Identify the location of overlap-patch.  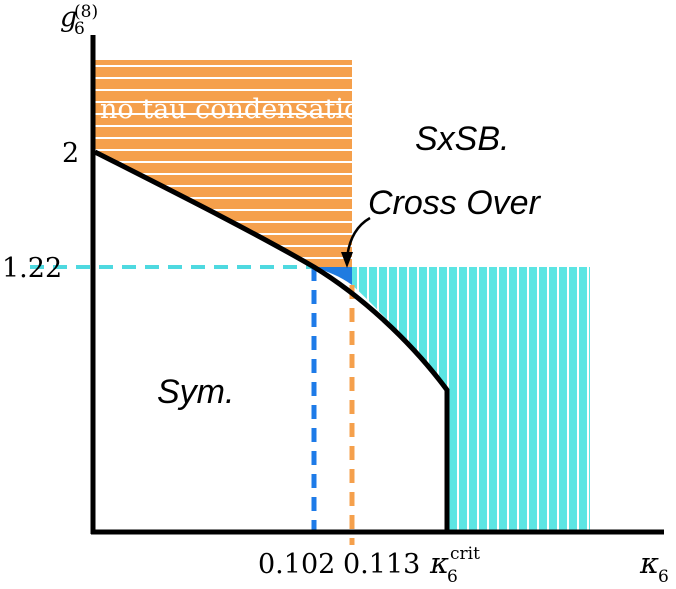
(333, 276).